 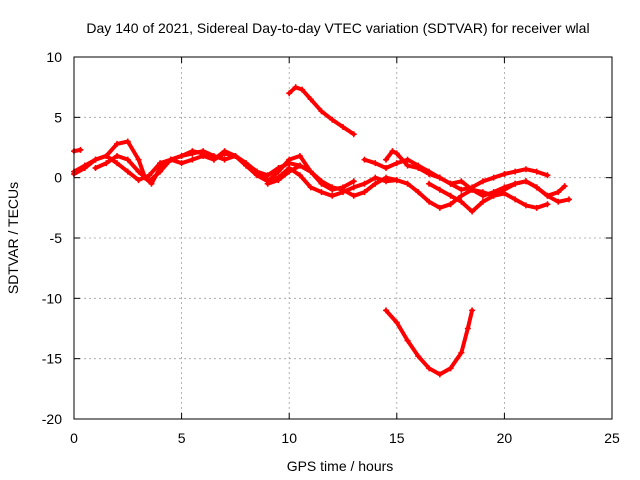 I want to click on y-tick-label: 5, so click(x=58, y=117).